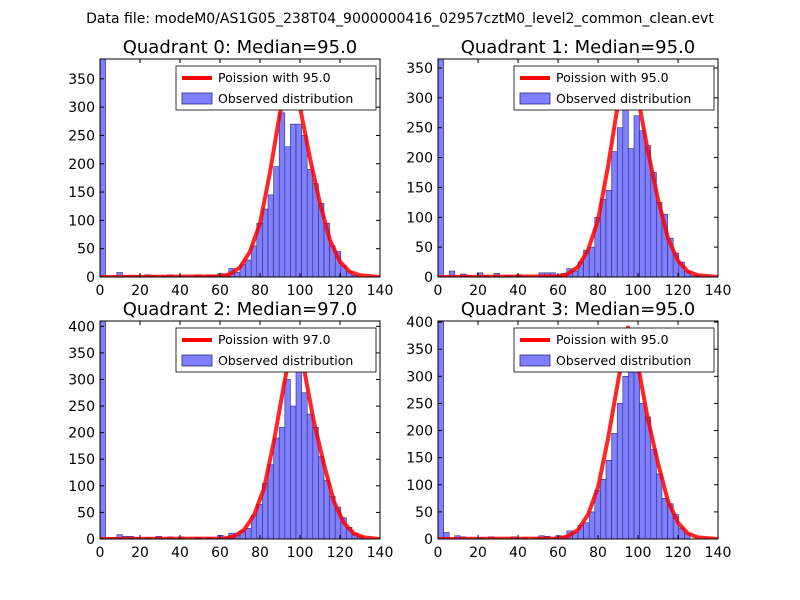  Describe the element at coordinates (578, 47) in the screenshot. I see `subplot-title: Quadrant 1: Median=95.0` at that location.